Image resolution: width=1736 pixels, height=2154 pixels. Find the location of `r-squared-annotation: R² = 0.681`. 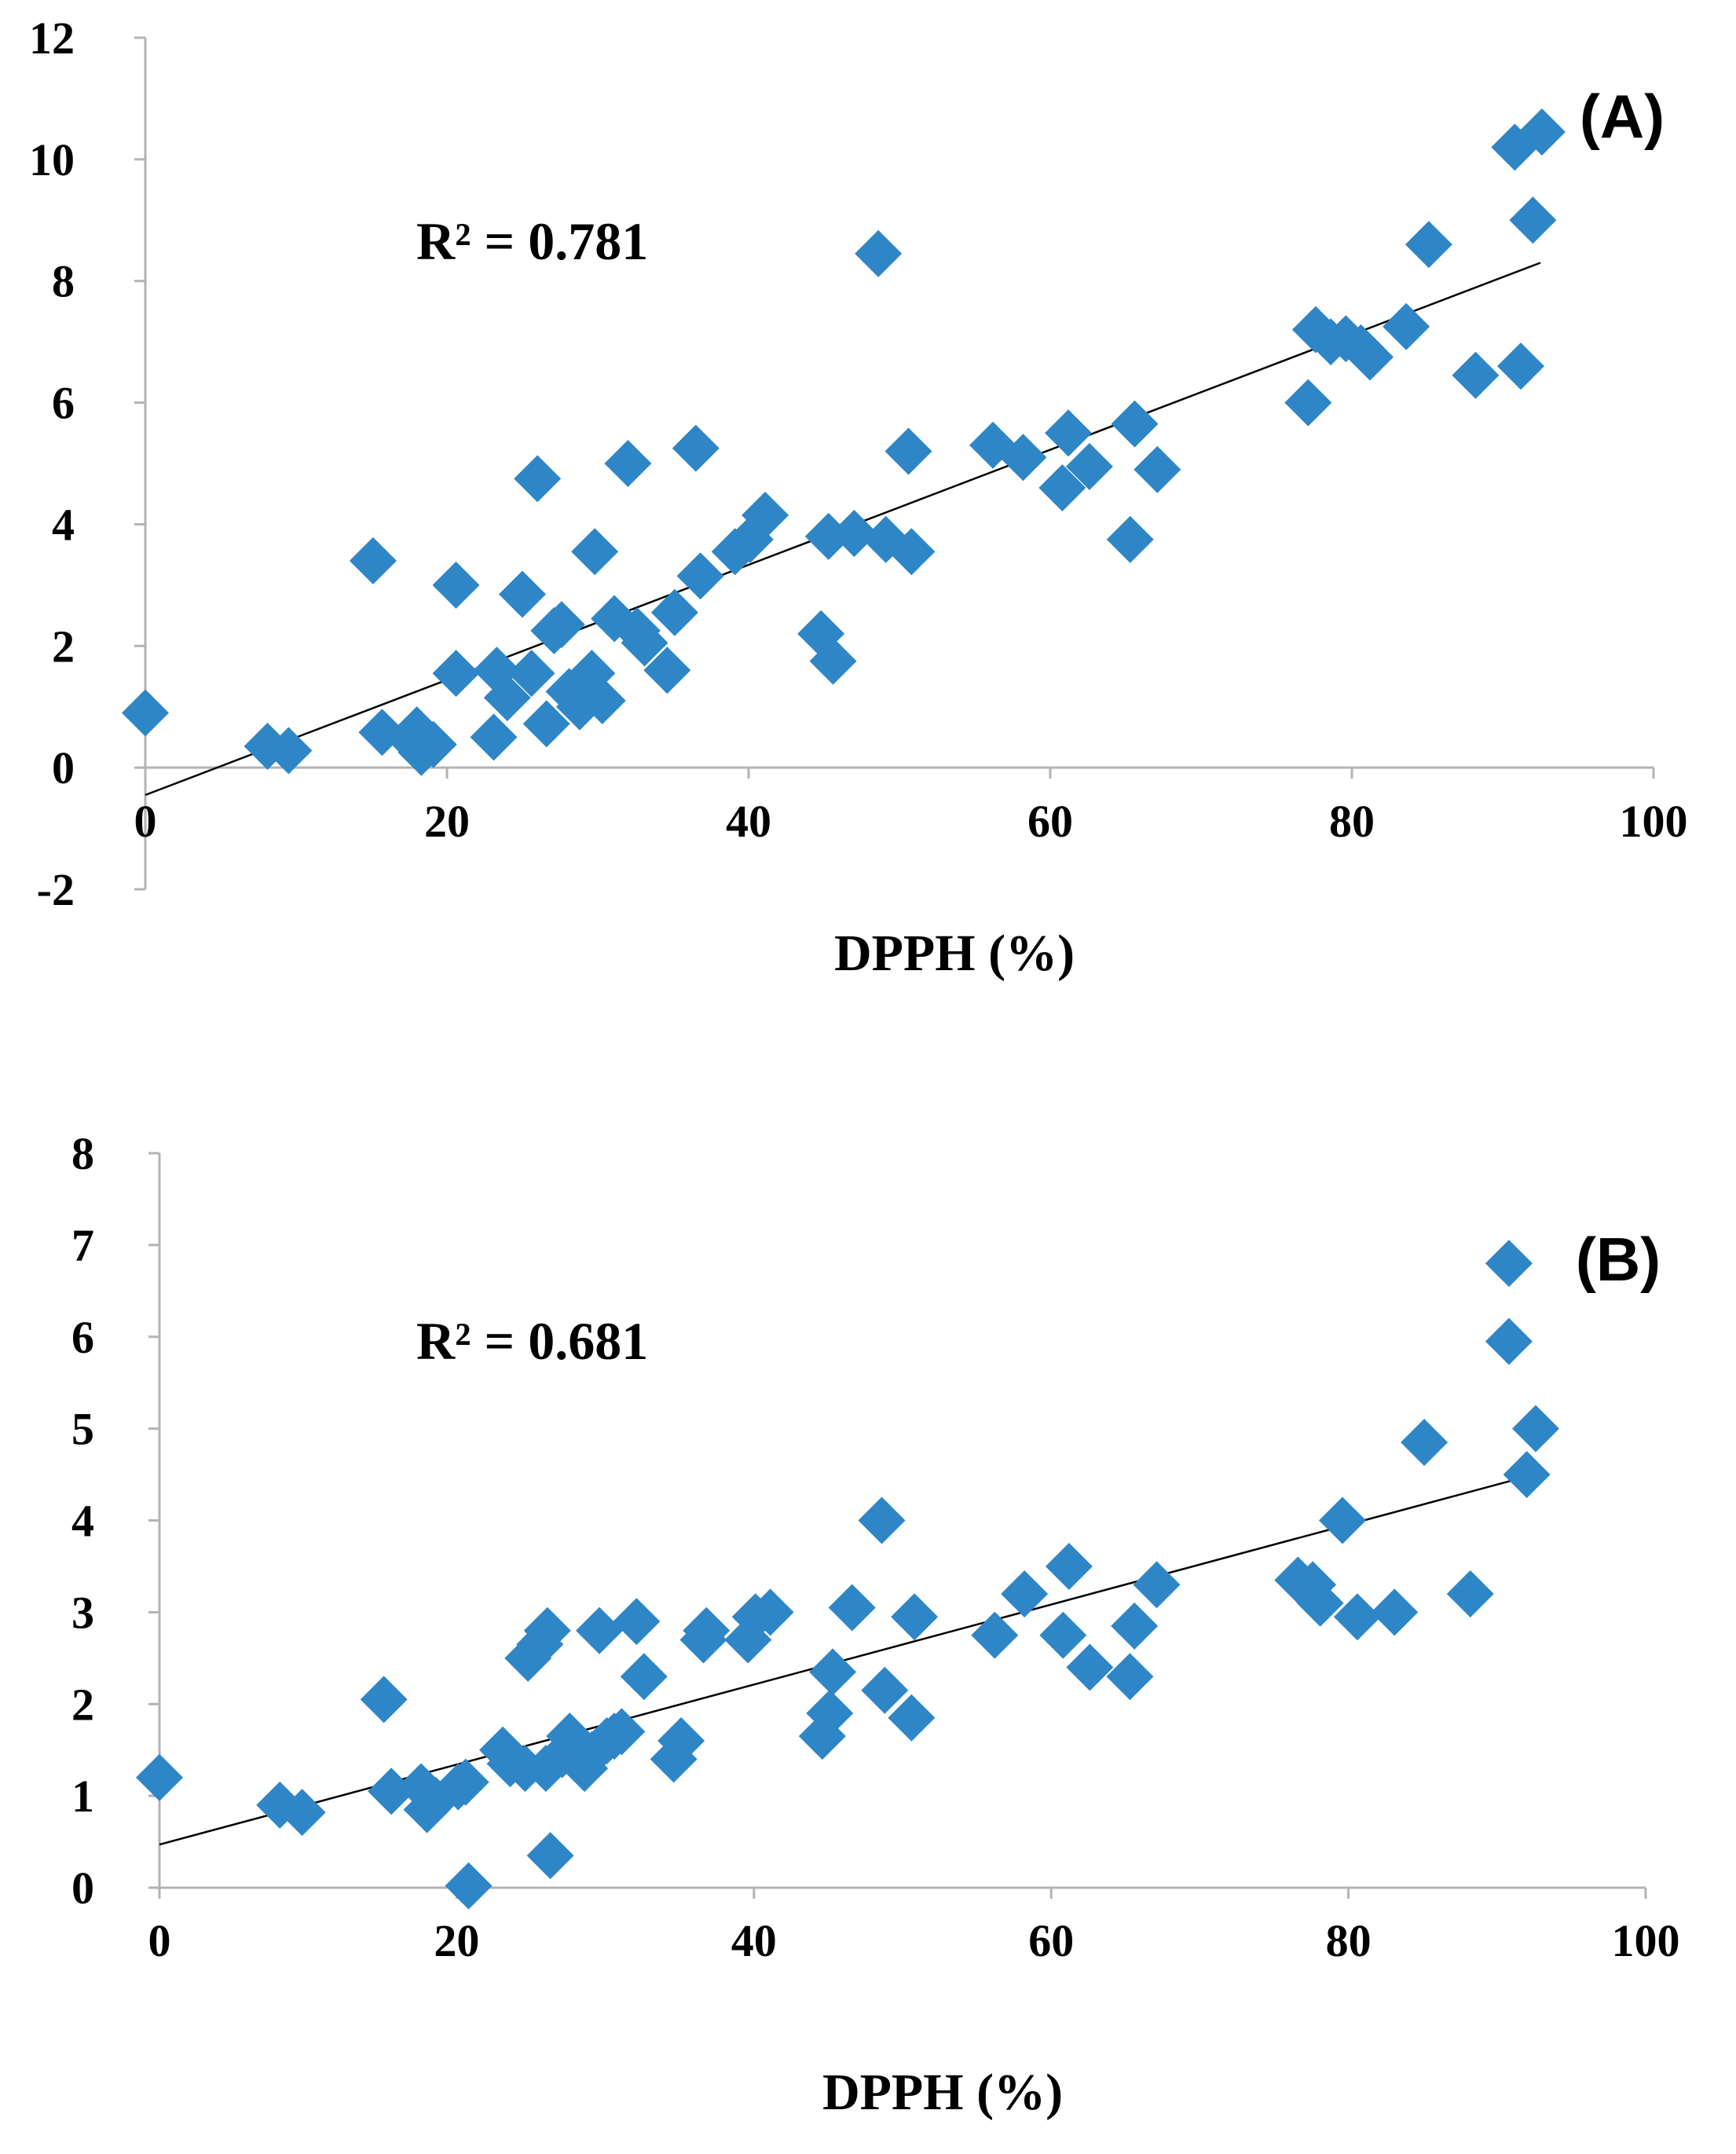

r-squared-annotation: R² = 0.681 is located at coordinates (532, 1341).